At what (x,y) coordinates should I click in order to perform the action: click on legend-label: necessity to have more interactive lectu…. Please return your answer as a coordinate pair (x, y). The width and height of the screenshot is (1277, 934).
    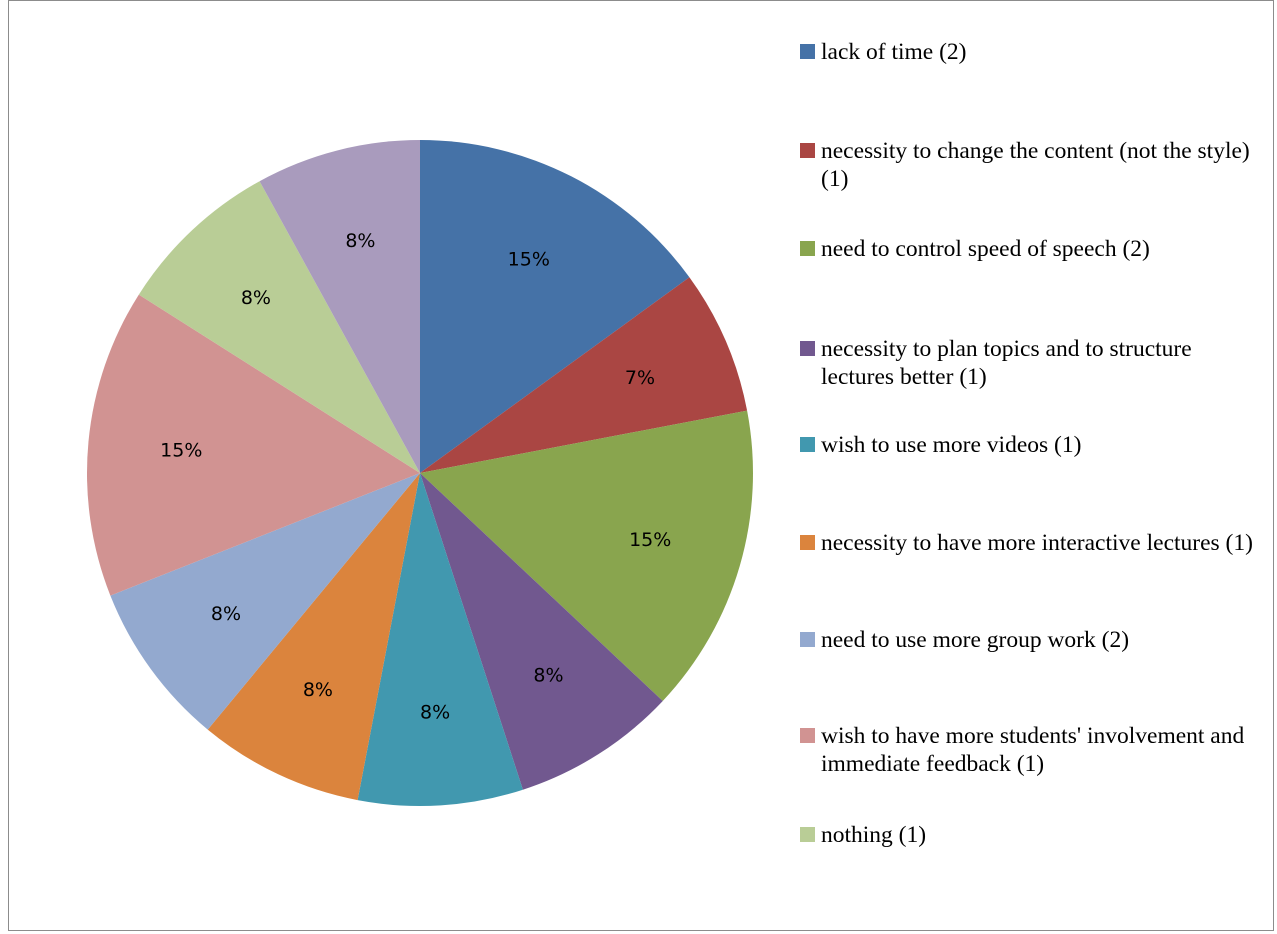
    Looking at the image, I should click on (1037, 543).